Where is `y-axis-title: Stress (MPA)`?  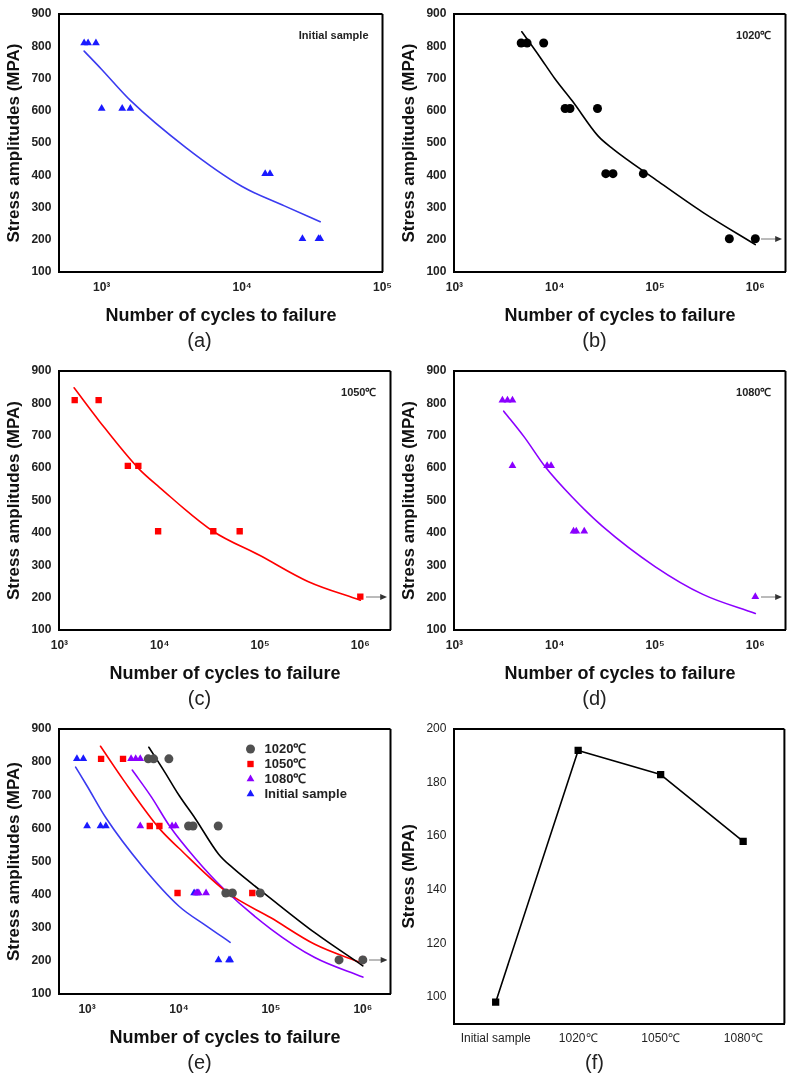 y-axis-title: Stress (MPA) is located at coordinates (408, 876).